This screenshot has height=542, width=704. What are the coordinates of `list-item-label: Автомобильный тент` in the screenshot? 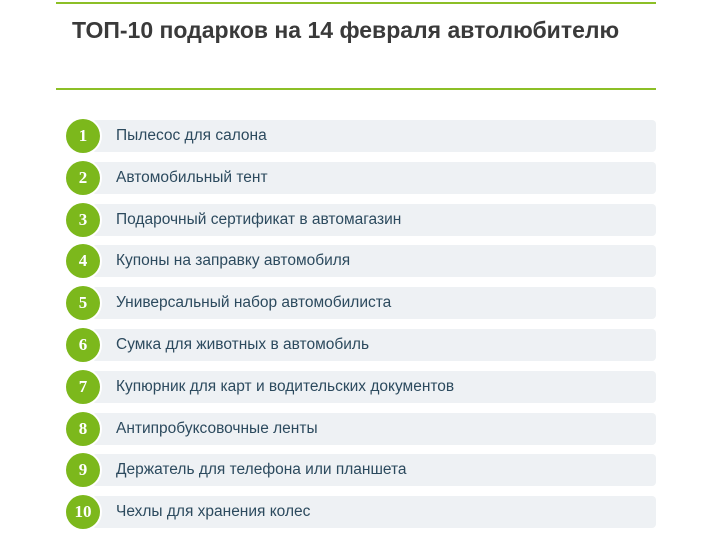 It's located at (192, 177).